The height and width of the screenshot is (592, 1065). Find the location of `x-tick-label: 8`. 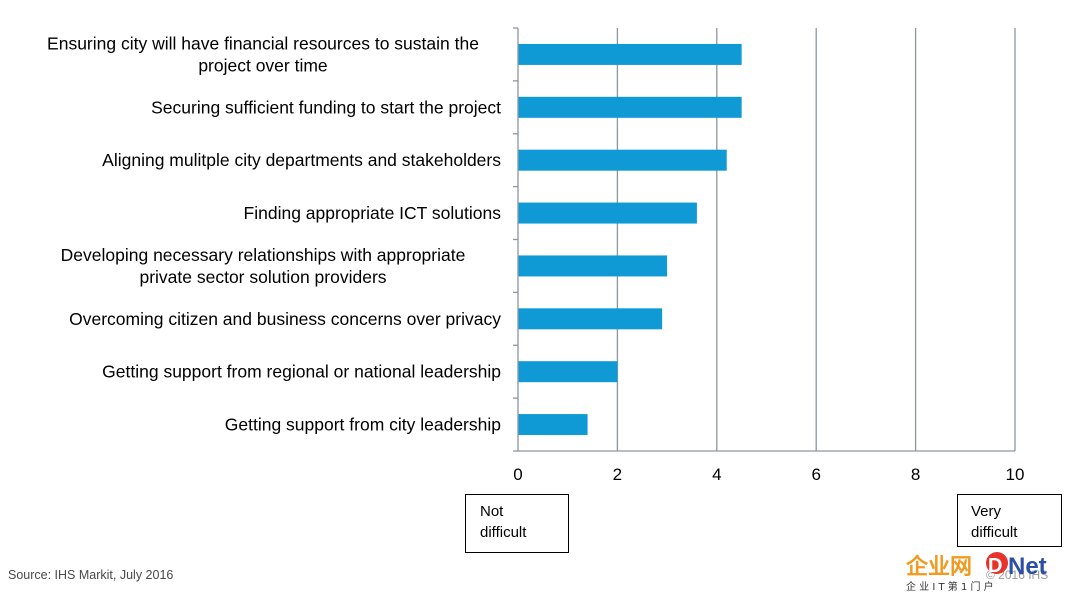

x-tick-label: 8 is located at coordinates (915, 474).